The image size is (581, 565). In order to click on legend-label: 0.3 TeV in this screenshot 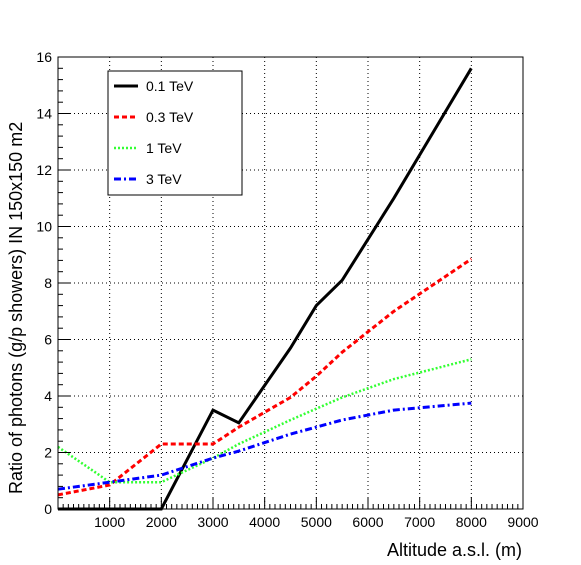, I will do `click(170, 117)`.